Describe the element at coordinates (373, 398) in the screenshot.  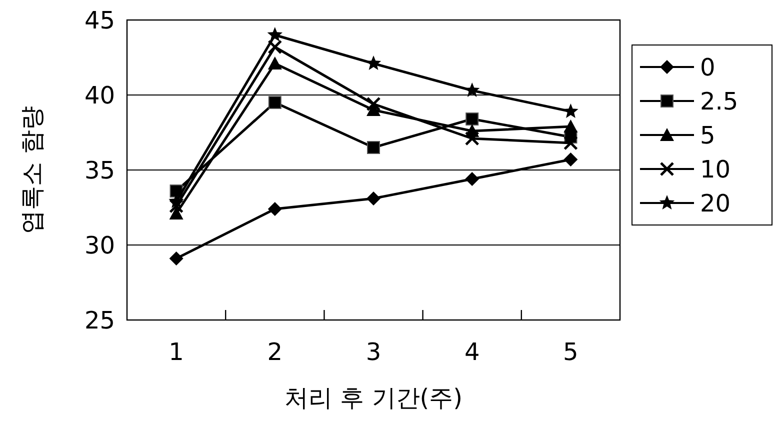
I see `x-axis-title: 처리 후 기간(주)` at that location.